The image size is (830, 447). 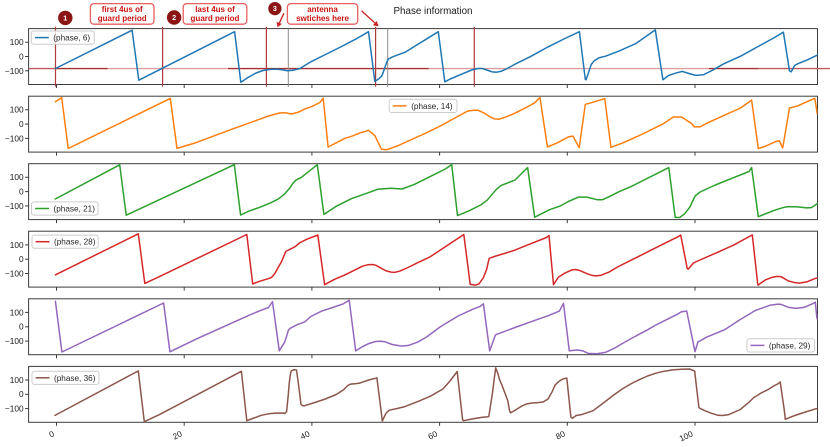 What do you see at coordinates (215, 9) in the screenshot?
I see `svg-text: last 4us of` at bounding box center [215, 9].